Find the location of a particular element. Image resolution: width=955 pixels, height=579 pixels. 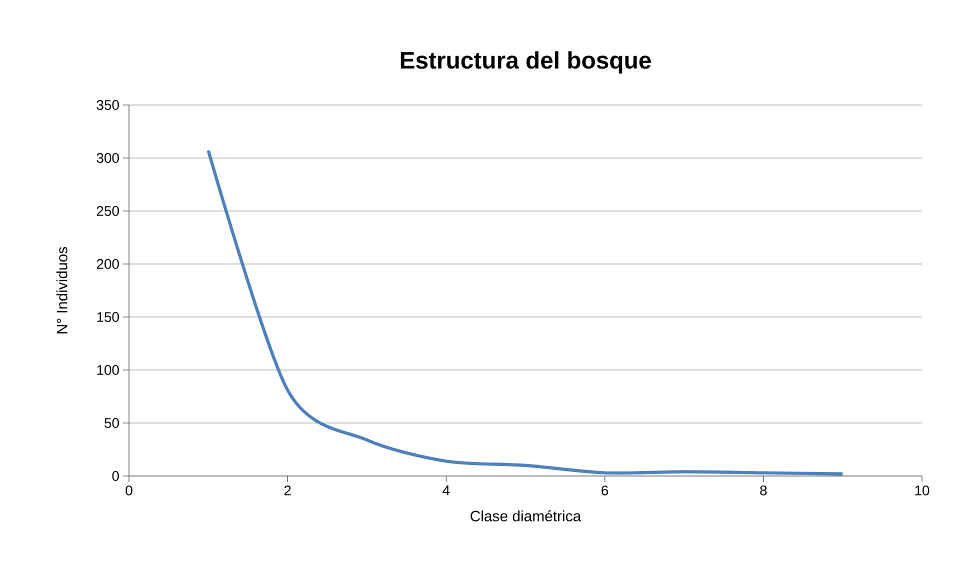

x-tick-label: 2 is located at coordinates (287, 491).